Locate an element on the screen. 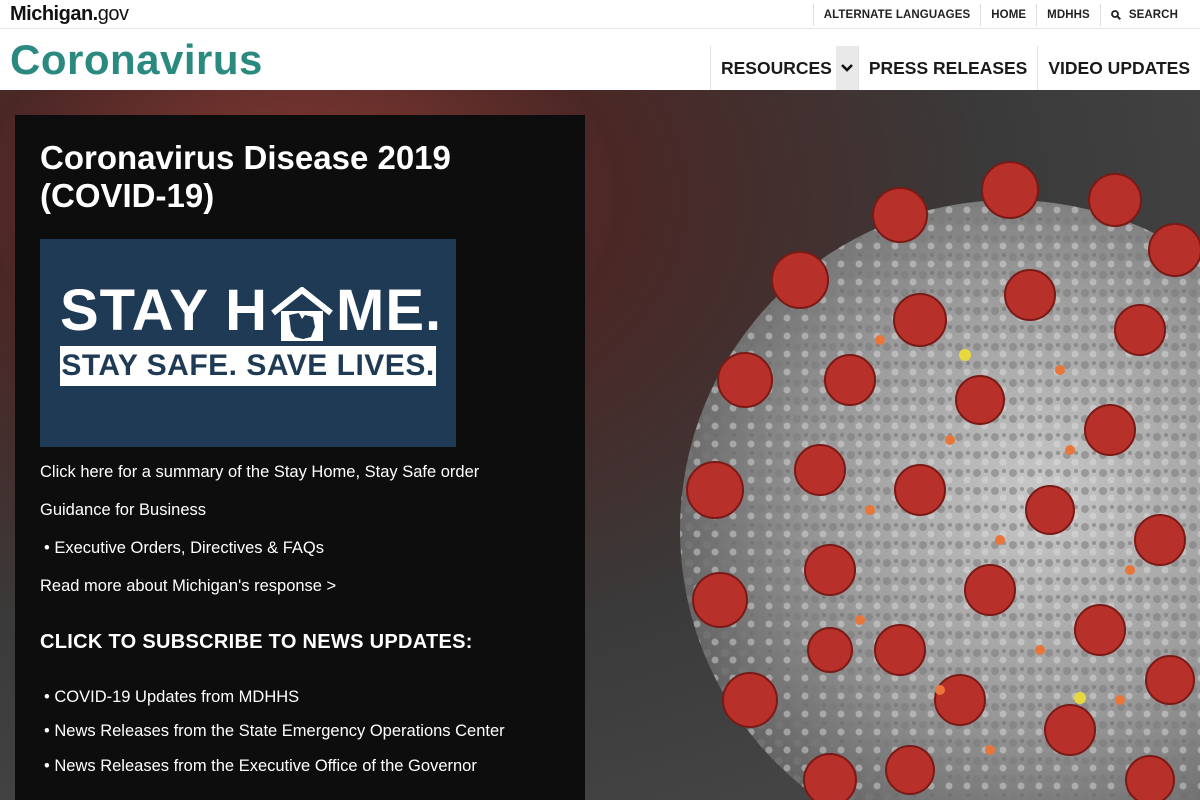 Image resolution: width=1200 pixels, height=800 pixels. michigan-house-icon is located at coordinates (302, 314).